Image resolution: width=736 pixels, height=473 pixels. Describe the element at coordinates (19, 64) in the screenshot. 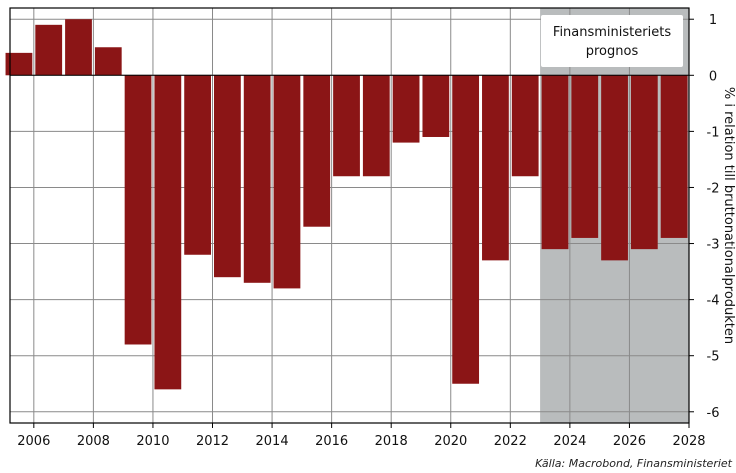

I see `bar-2005` at that location.